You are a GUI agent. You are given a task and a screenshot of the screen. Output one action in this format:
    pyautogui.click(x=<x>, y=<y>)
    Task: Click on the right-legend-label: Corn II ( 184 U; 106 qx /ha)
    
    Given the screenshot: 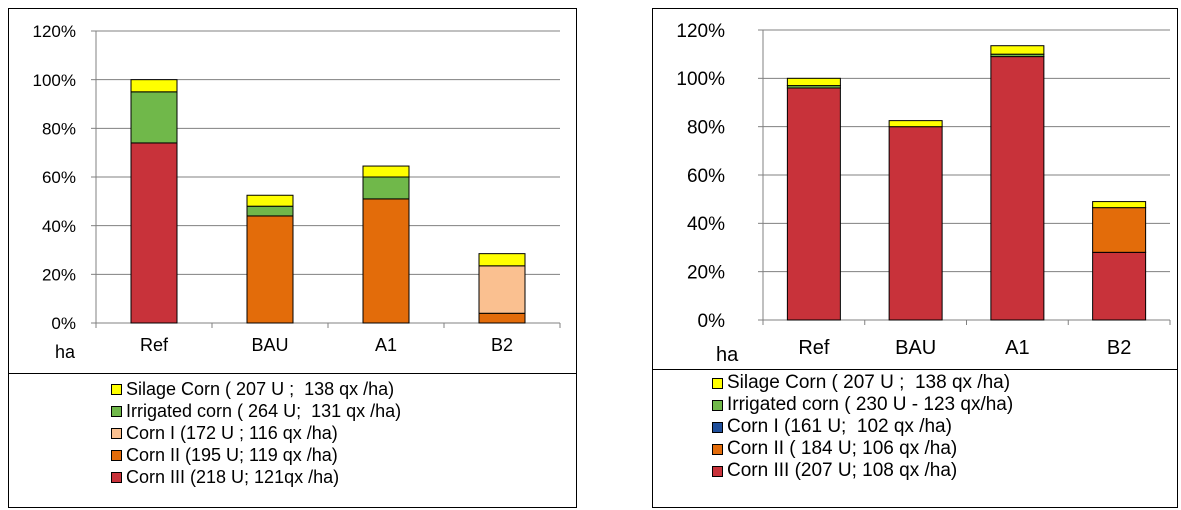 What is the action you would take?
    pyautogui.click(x=842, y=448)
    